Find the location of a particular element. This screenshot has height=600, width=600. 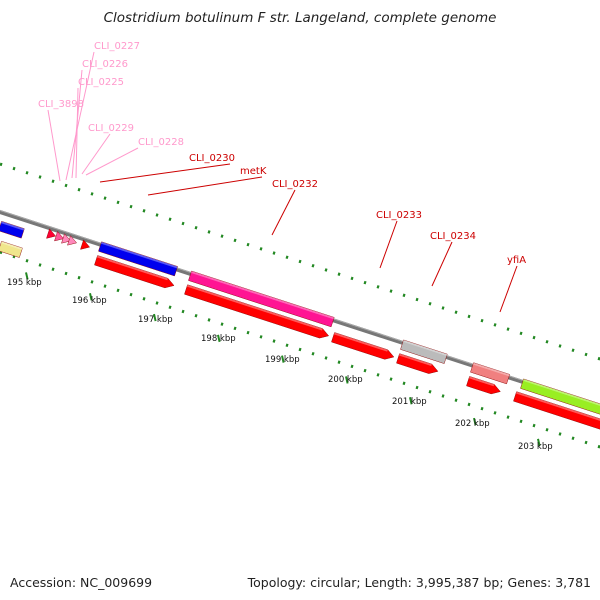

lime-feature is located at coordinates (560, 397).